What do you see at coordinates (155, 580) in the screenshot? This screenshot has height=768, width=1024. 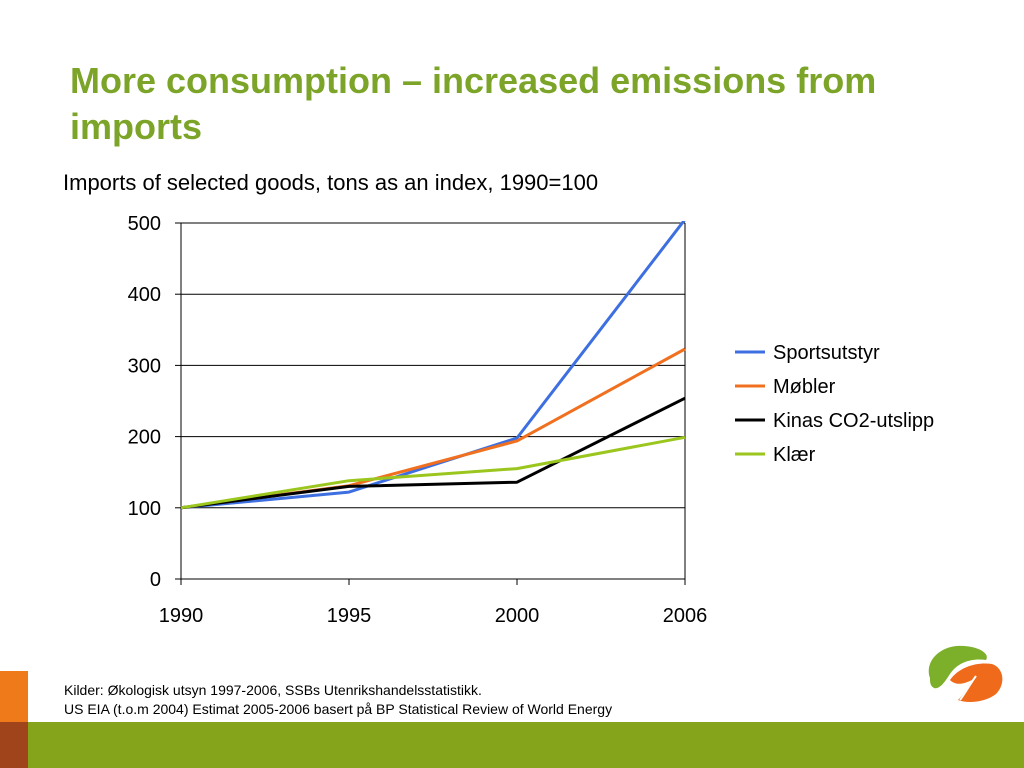 I see `y-tick-label: 0` at bounding box center [155, 580].